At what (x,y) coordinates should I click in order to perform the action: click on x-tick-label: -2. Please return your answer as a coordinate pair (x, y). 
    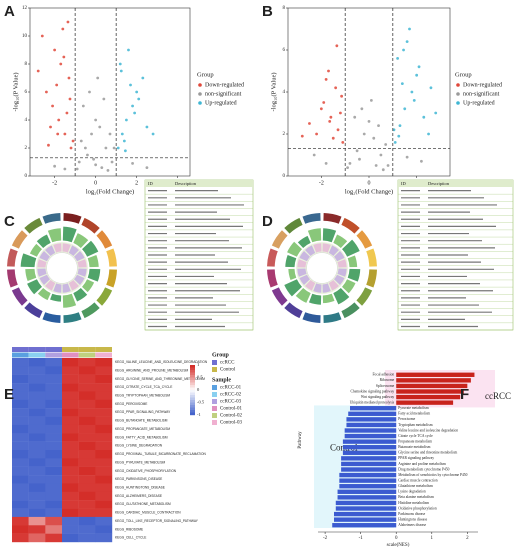
    Looking at the image, I should click on (321, 183).